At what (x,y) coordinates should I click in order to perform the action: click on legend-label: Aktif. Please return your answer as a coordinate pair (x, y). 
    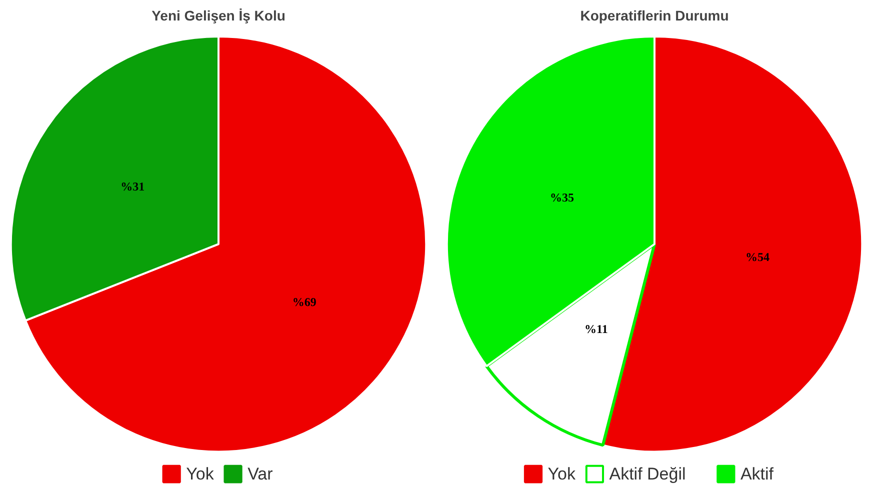
    Looking at the image, I should click on (757, 474).